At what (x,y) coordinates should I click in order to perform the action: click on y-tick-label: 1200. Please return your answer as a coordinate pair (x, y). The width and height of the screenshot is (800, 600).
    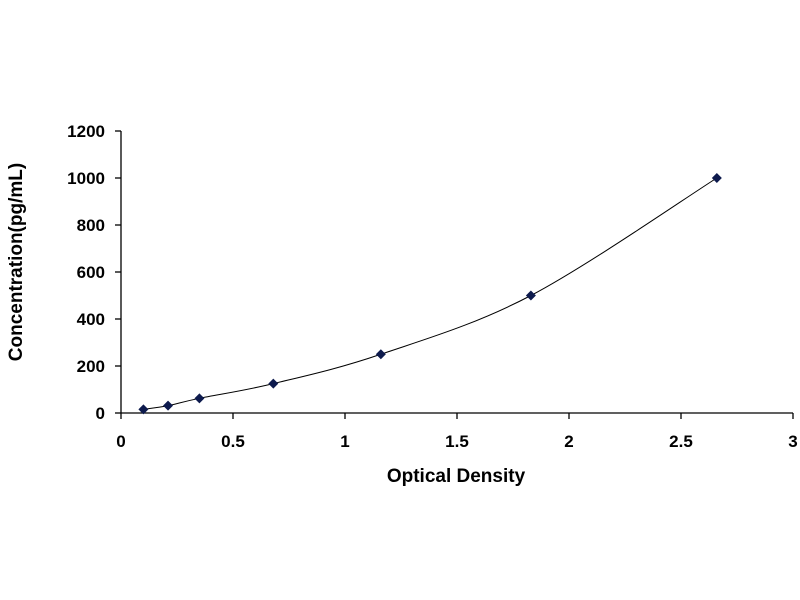
    Looking at the image, I should click on (86, 131).